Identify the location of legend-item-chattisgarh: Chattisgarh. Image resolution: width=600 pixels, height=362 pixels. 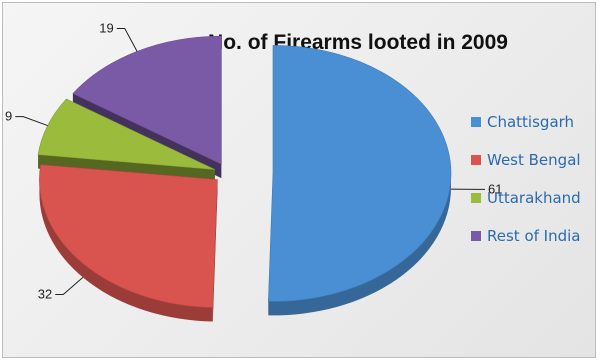
(522, 122).